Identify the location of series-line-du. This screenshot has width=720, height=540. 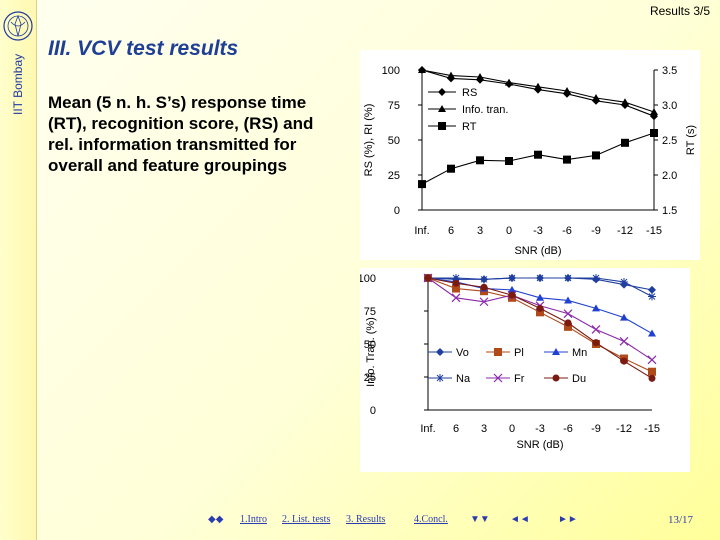
(540, 328).